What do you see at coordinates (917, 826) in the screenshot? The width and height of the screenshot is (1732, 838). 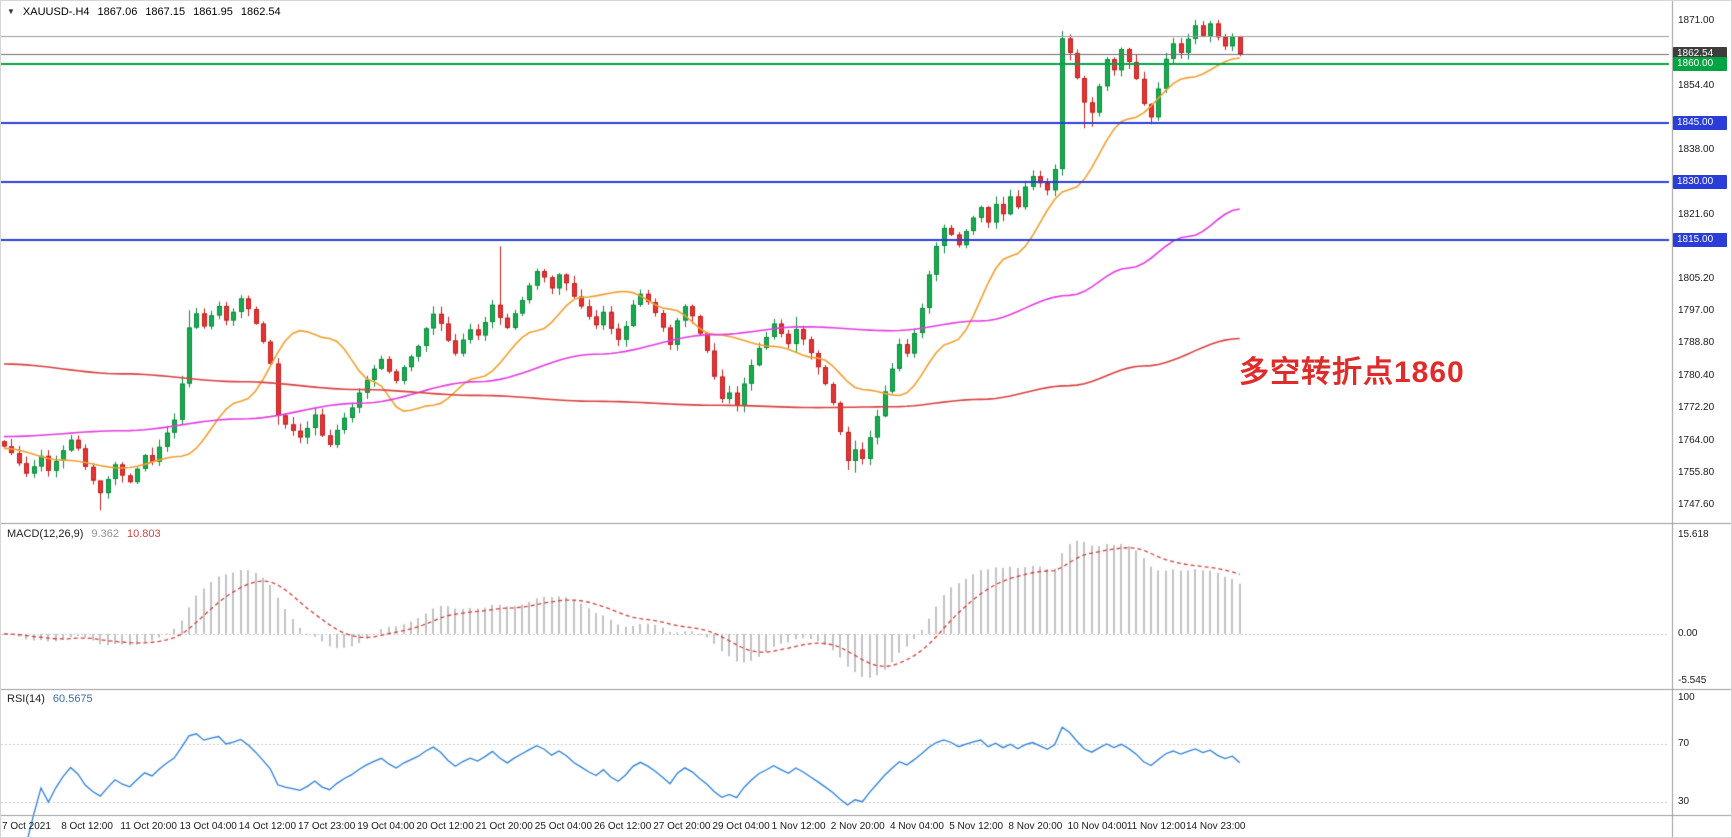 I see `time-axis-label: 4 Nov 04:00` at bounding box center [917, 826].